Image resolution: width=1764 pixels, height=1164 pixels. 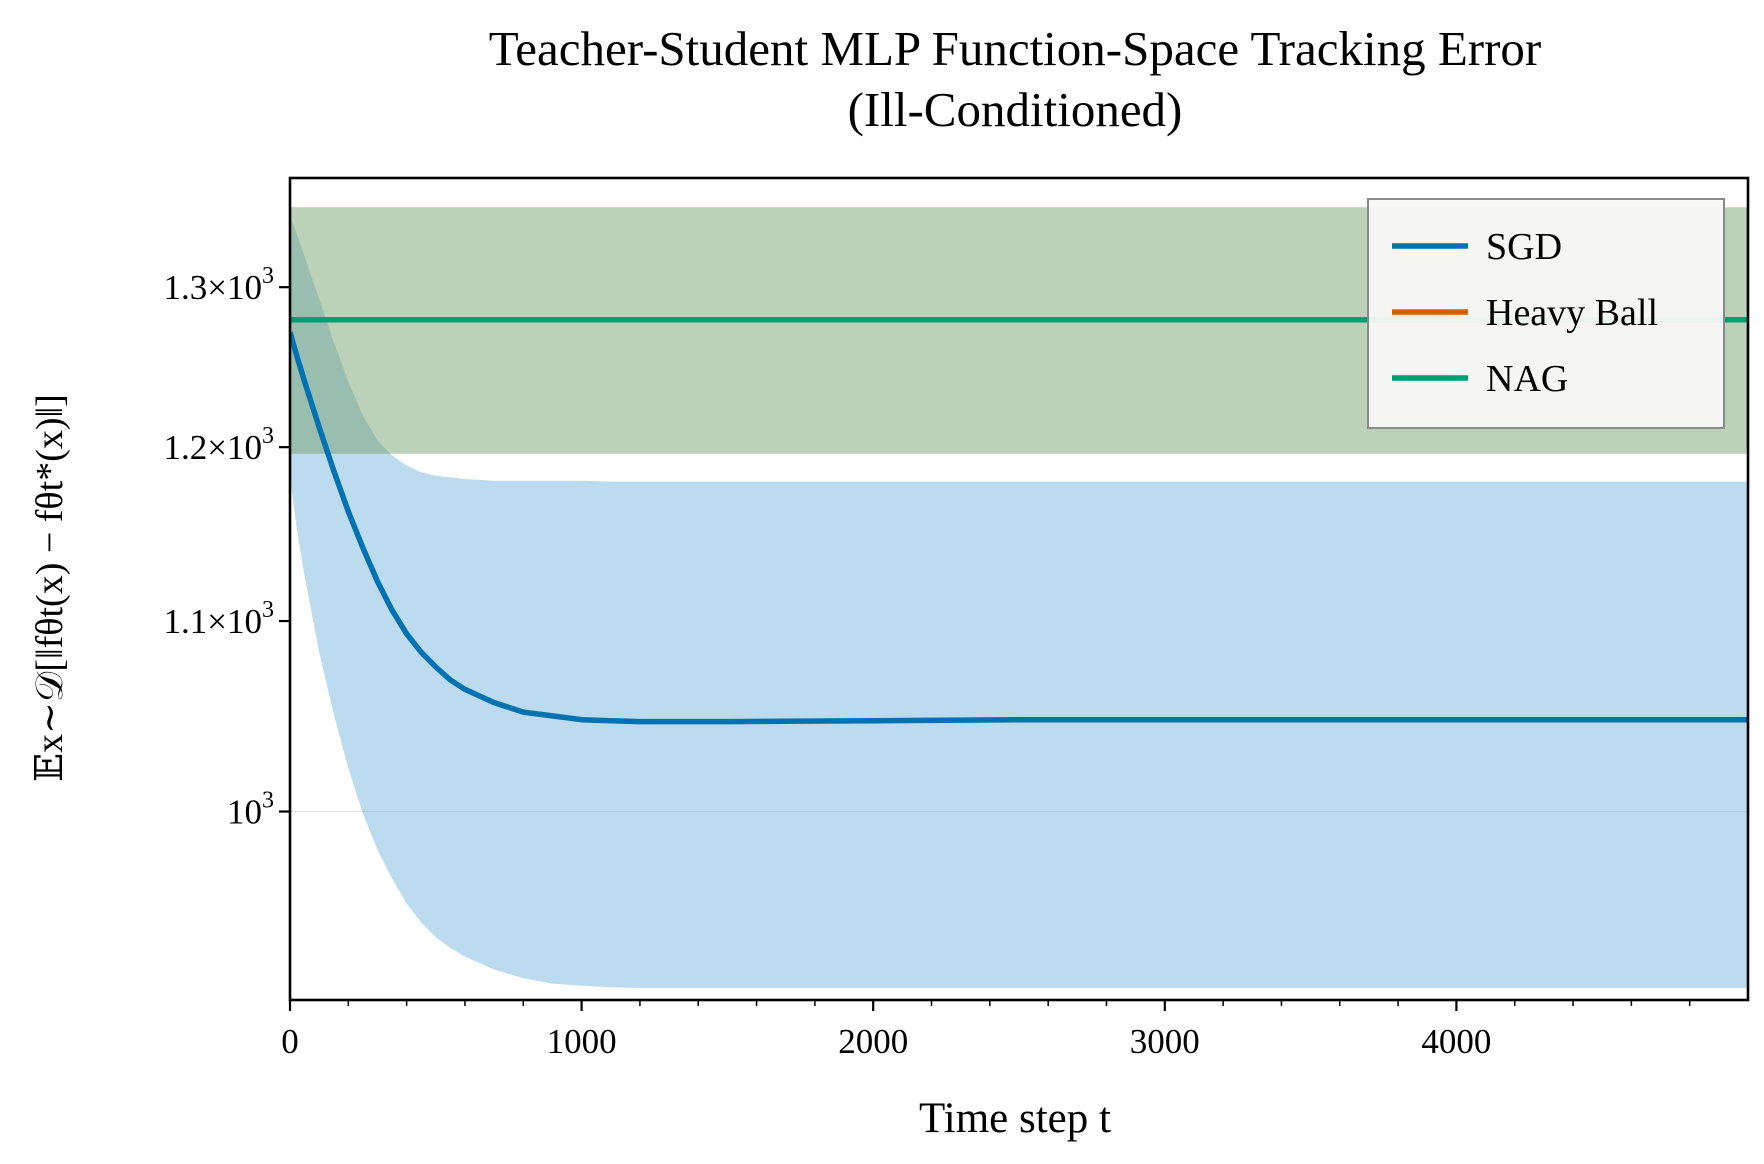 I want to click on legend-label-heavy-ball: Heavy Ball, so click(x=1572, y=313).